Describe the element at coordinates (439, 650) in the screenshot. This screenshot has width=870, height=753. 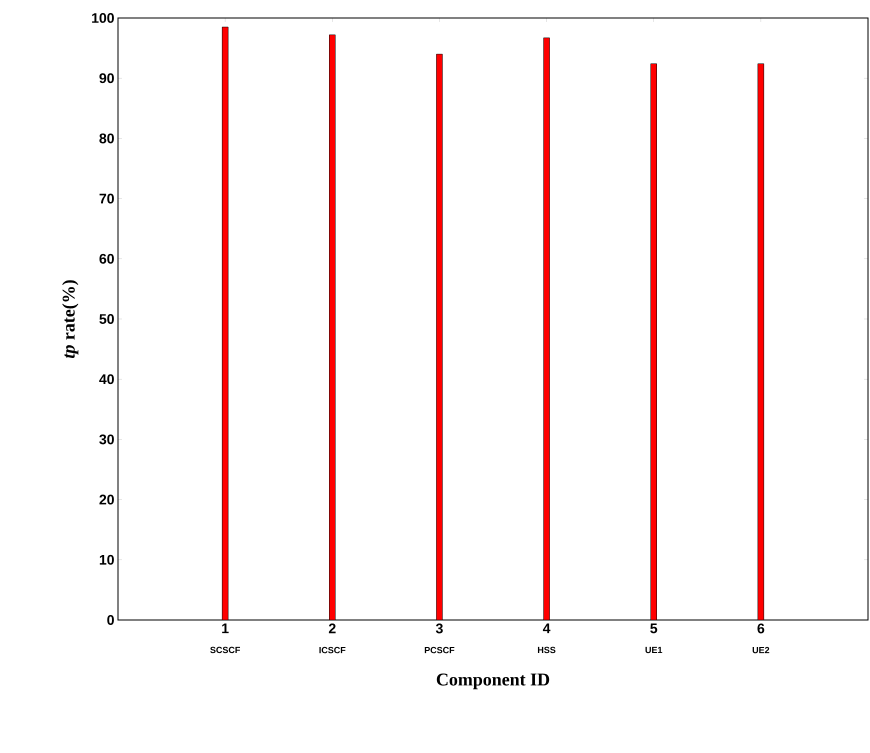
I see `text: PCSCF` at that location.